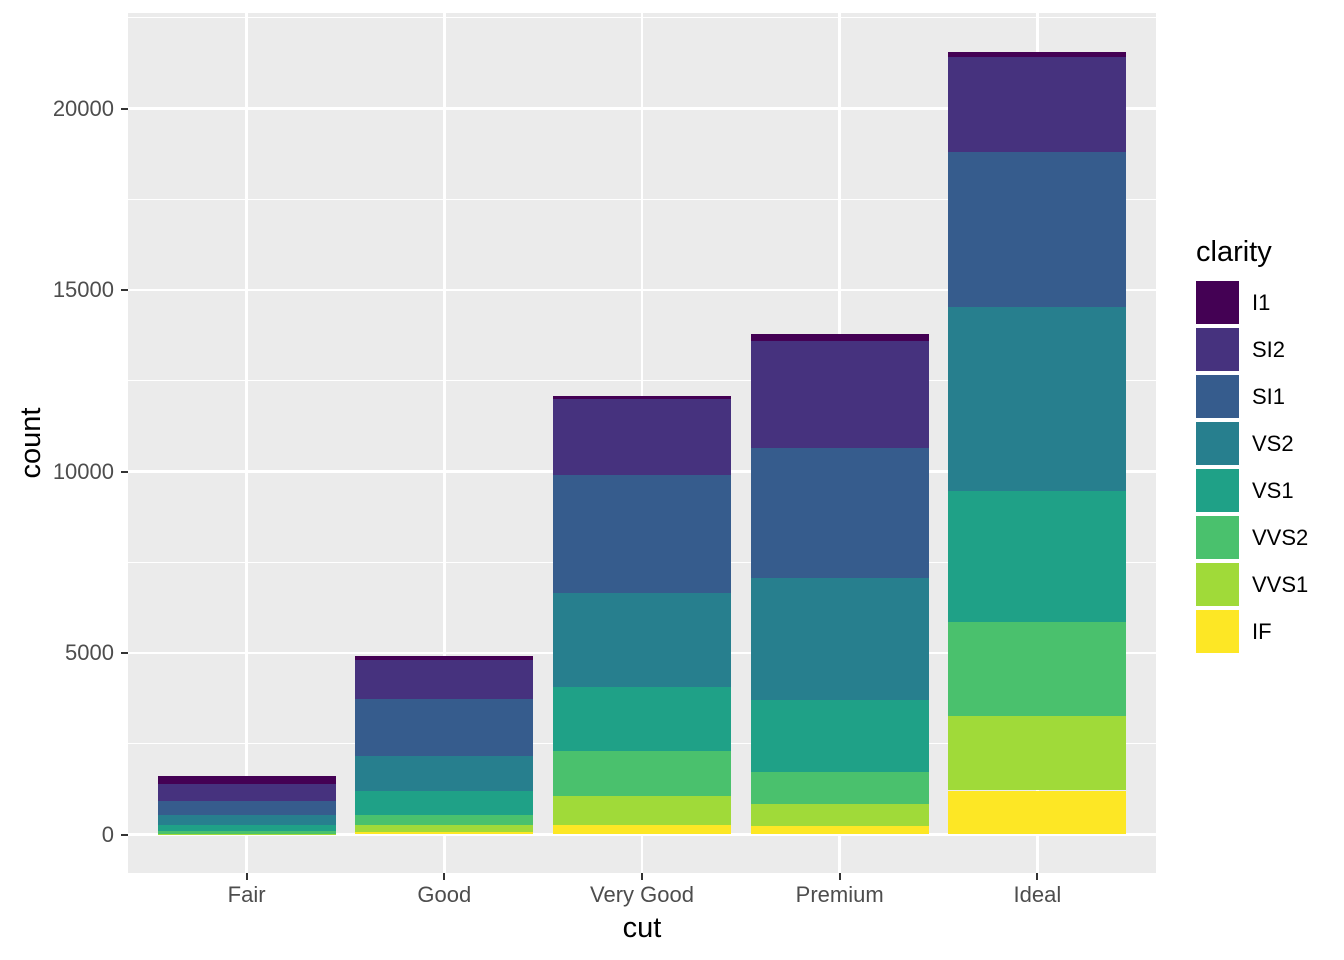 The image size is (1344, 960). What do you see at coordinates (839, 639) in the screenshot?
I see `bar-segment-premium-vs2` at bounding box center [839, 639].